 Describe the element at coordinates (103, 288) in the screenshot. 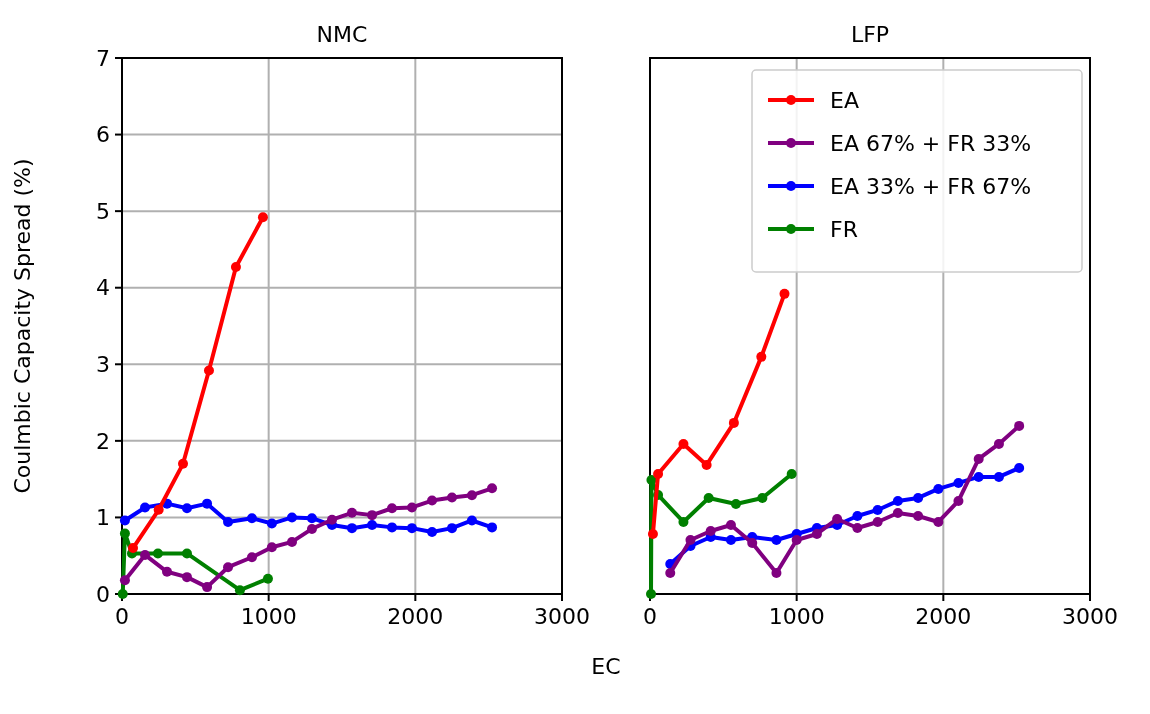

I see `y-tick-label: 4` at that location.